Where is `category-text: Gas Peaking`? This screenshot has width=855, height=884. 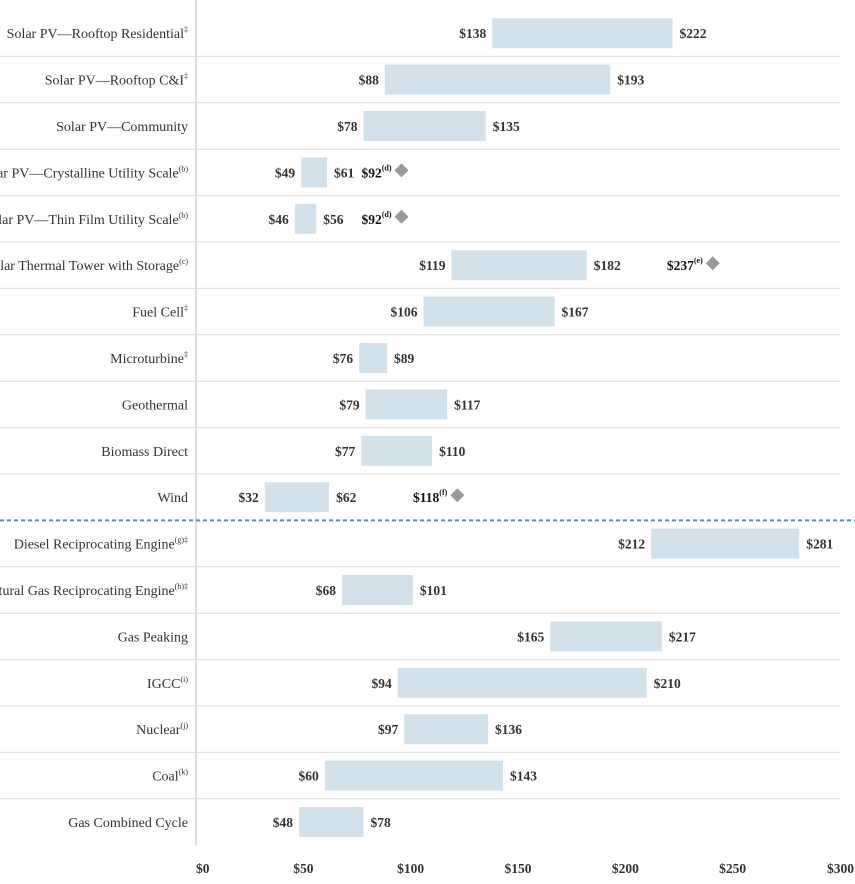 category-text: Gas Peaking is located at coordinates (153, 637).